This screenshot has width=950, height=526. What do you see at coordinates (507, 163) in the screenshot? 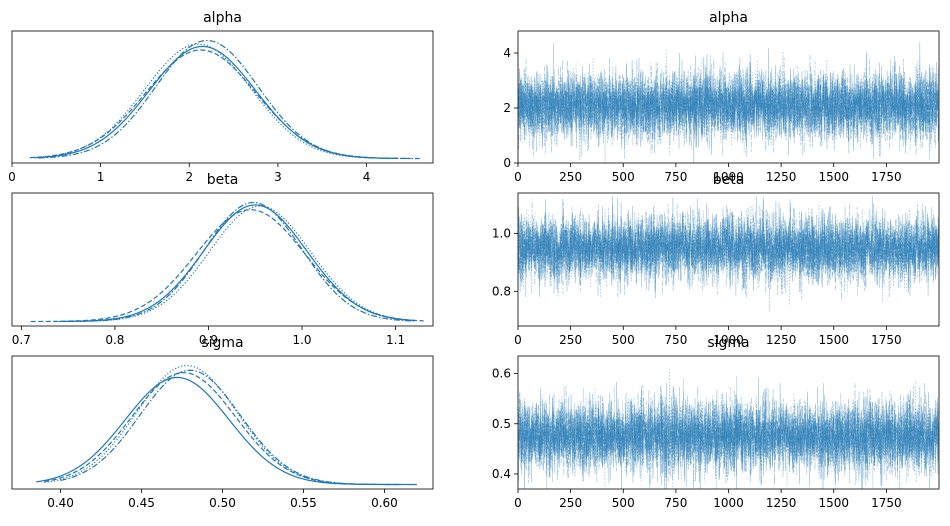
I see `y-tick-label: 0` at bounding box center [507, 163].